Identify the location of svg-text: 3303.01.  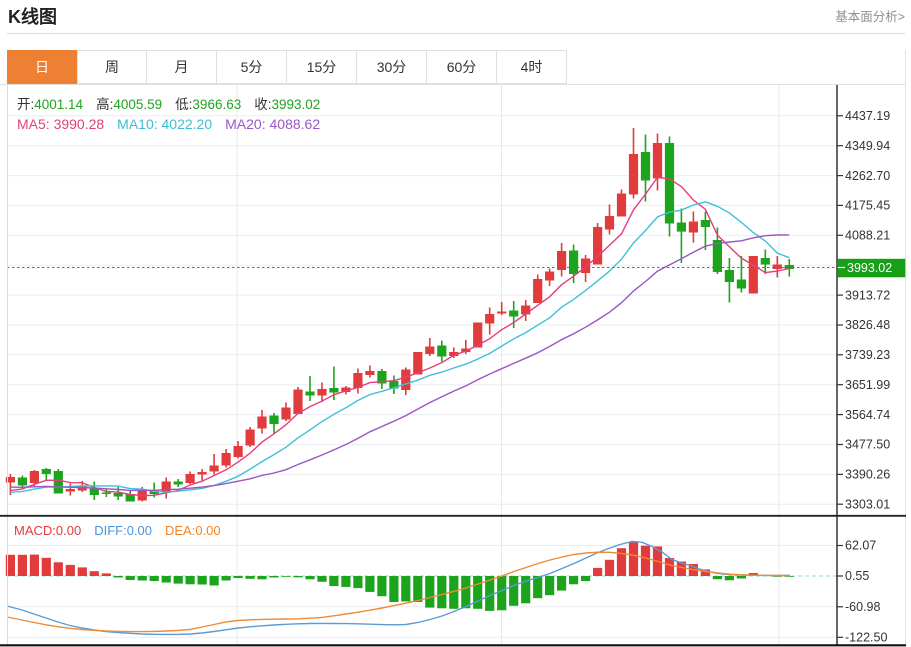
(867, 504).